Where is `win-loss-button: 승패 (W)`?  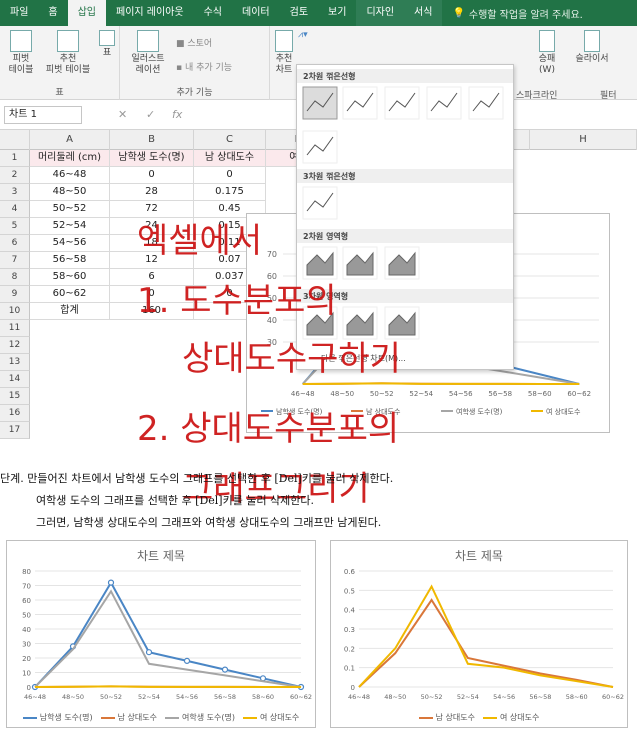
win-loss-button: 승패 (W) is located at coordinates (547, 53).